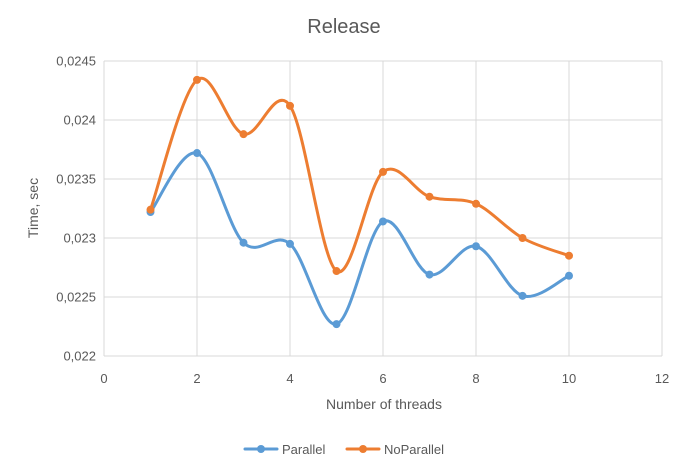 Image resolution: width=688 pixels, height=472 pixels. I want to click on legend-marker-noparallel, so click(363, 449).